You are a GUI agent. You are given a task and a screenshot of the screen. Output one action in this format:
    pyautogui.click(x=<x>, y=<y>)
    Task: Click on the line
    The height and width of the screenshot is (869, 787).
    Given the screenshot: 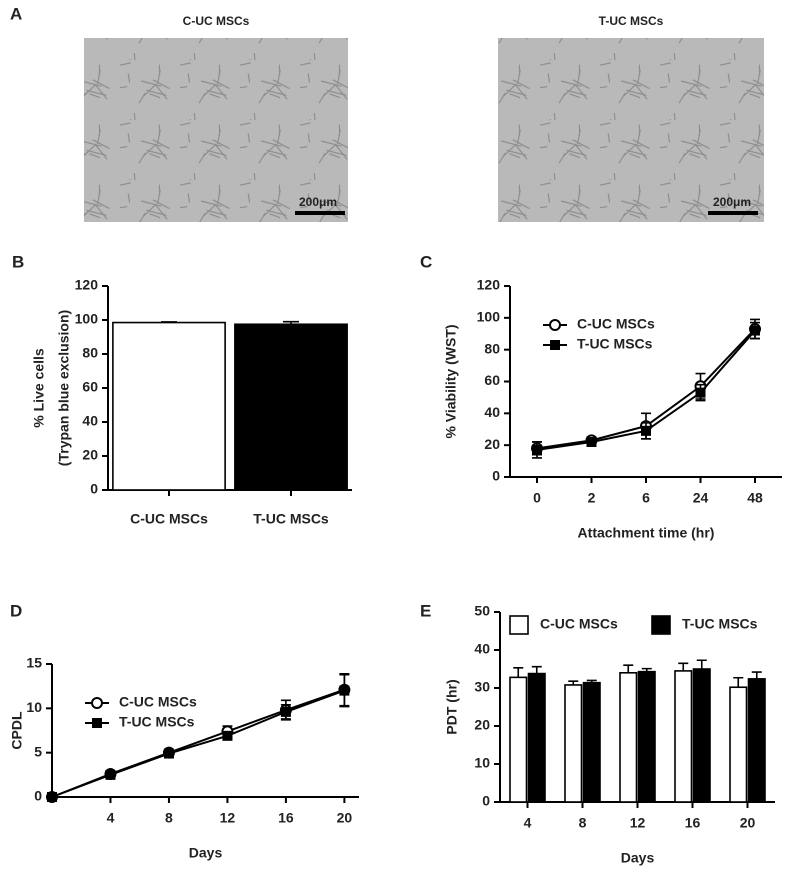 What is the action you would take?
    pyautogui.click(x=198, y=743)
    